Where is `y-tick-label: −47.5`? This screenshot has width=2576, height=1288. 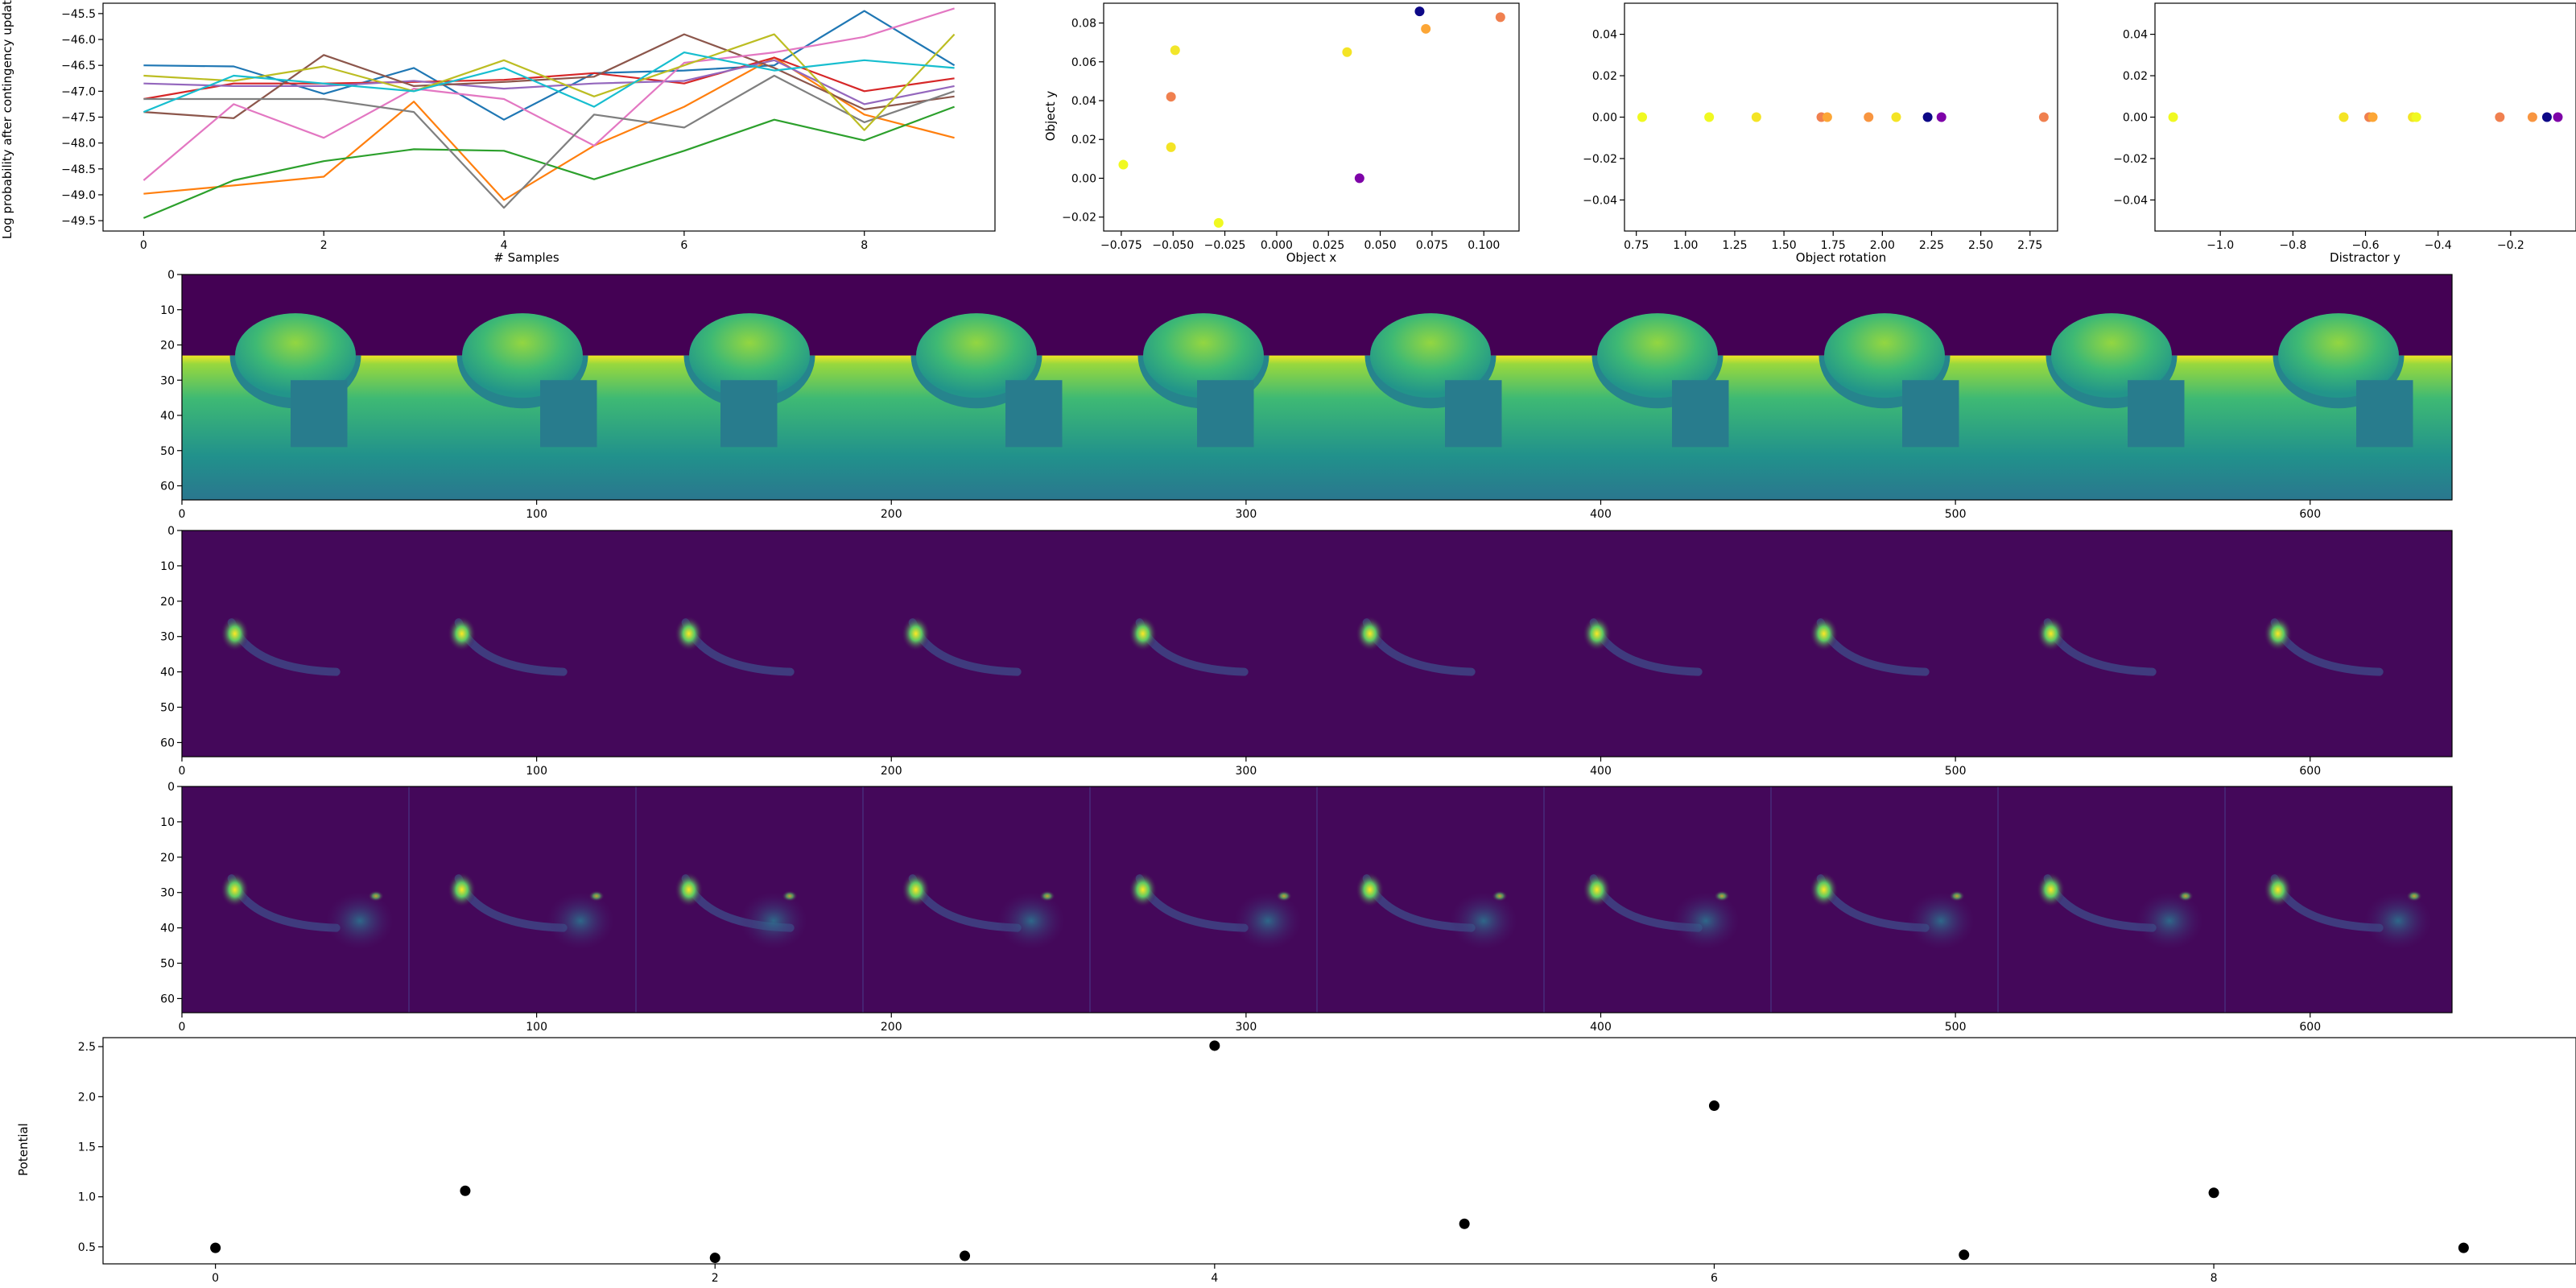
y-tick-label: −47.5 is located at coordinates (78, 118).